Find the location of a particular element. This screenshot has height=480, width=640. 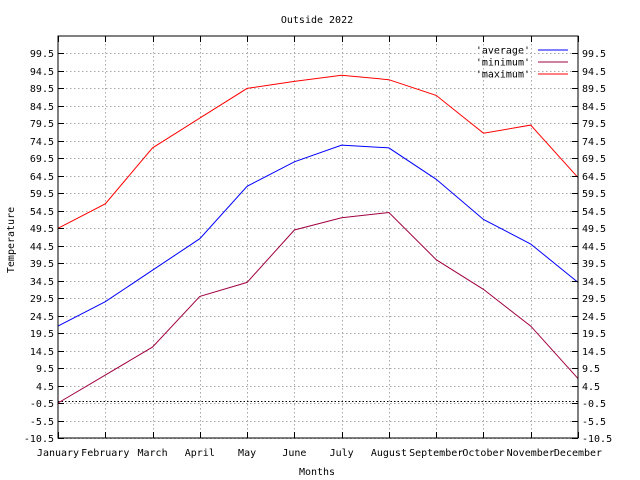

legend-label-0: 'average' is located at coordinates (503, 51).